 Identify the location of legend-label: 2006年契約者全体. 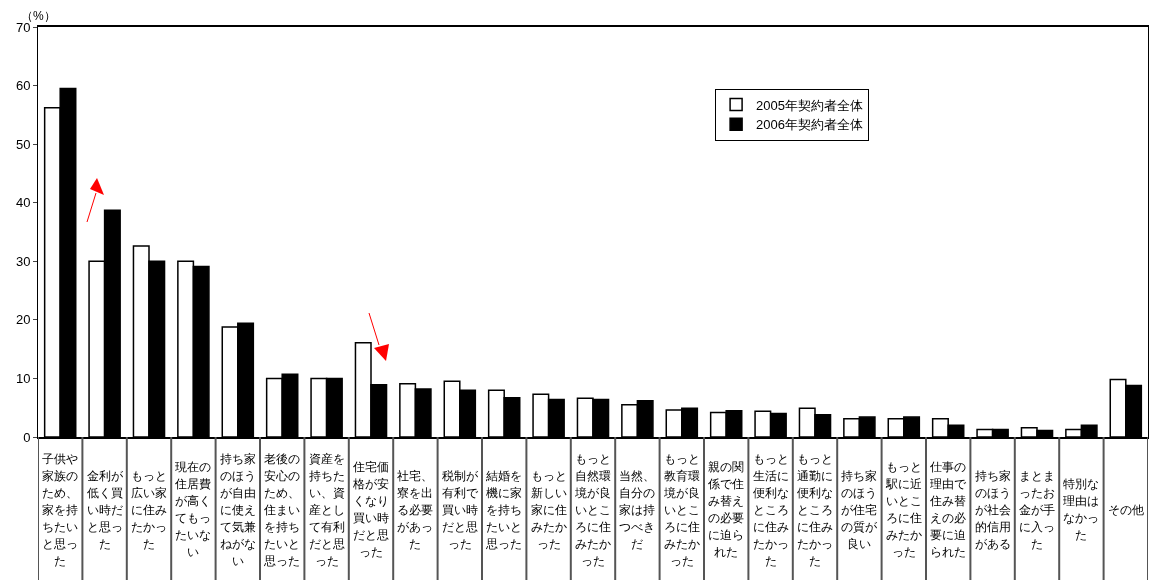
(810, 125).